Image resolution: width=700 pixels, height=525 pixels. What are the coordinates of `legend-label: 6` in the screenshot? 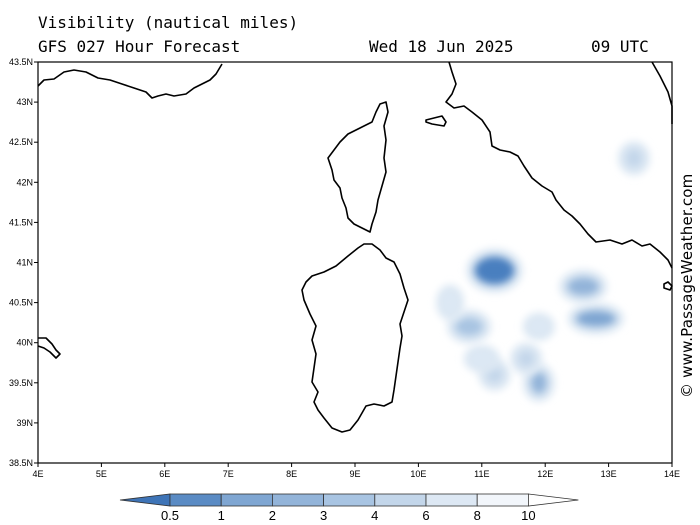 It's located at (425, 515).